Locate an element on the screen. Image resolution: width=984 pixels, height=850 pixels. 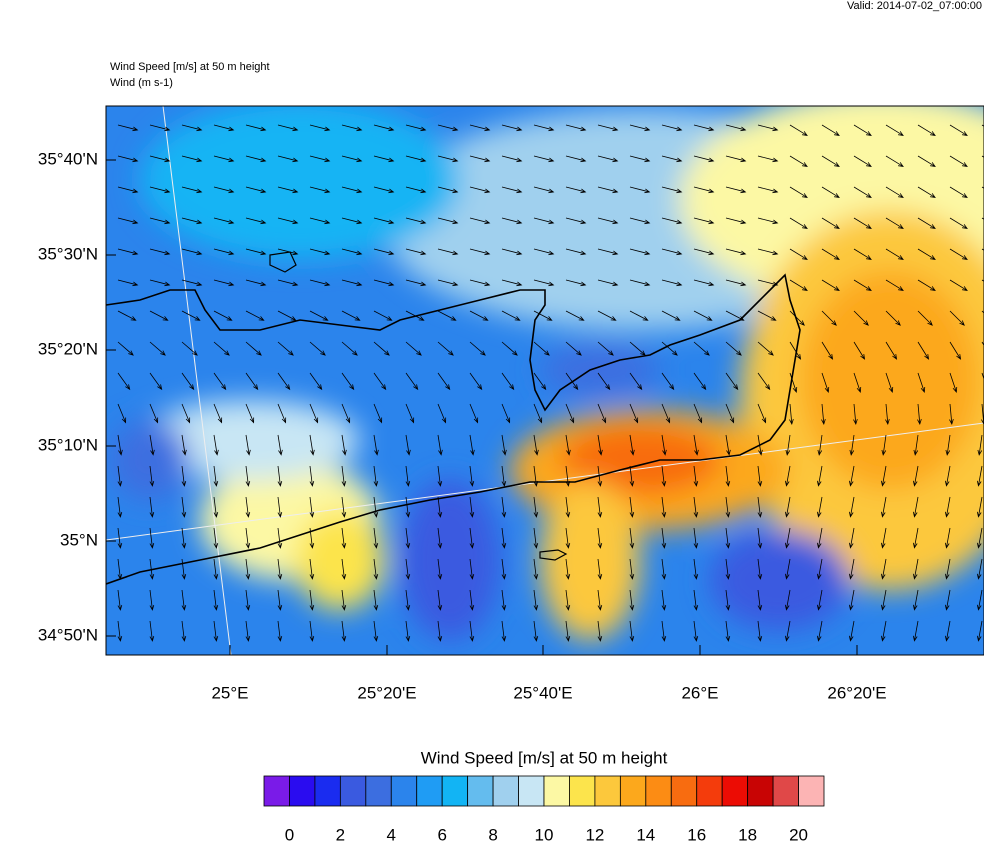
colorbar-tick-label: 2 is located at coordinates (340, 834).